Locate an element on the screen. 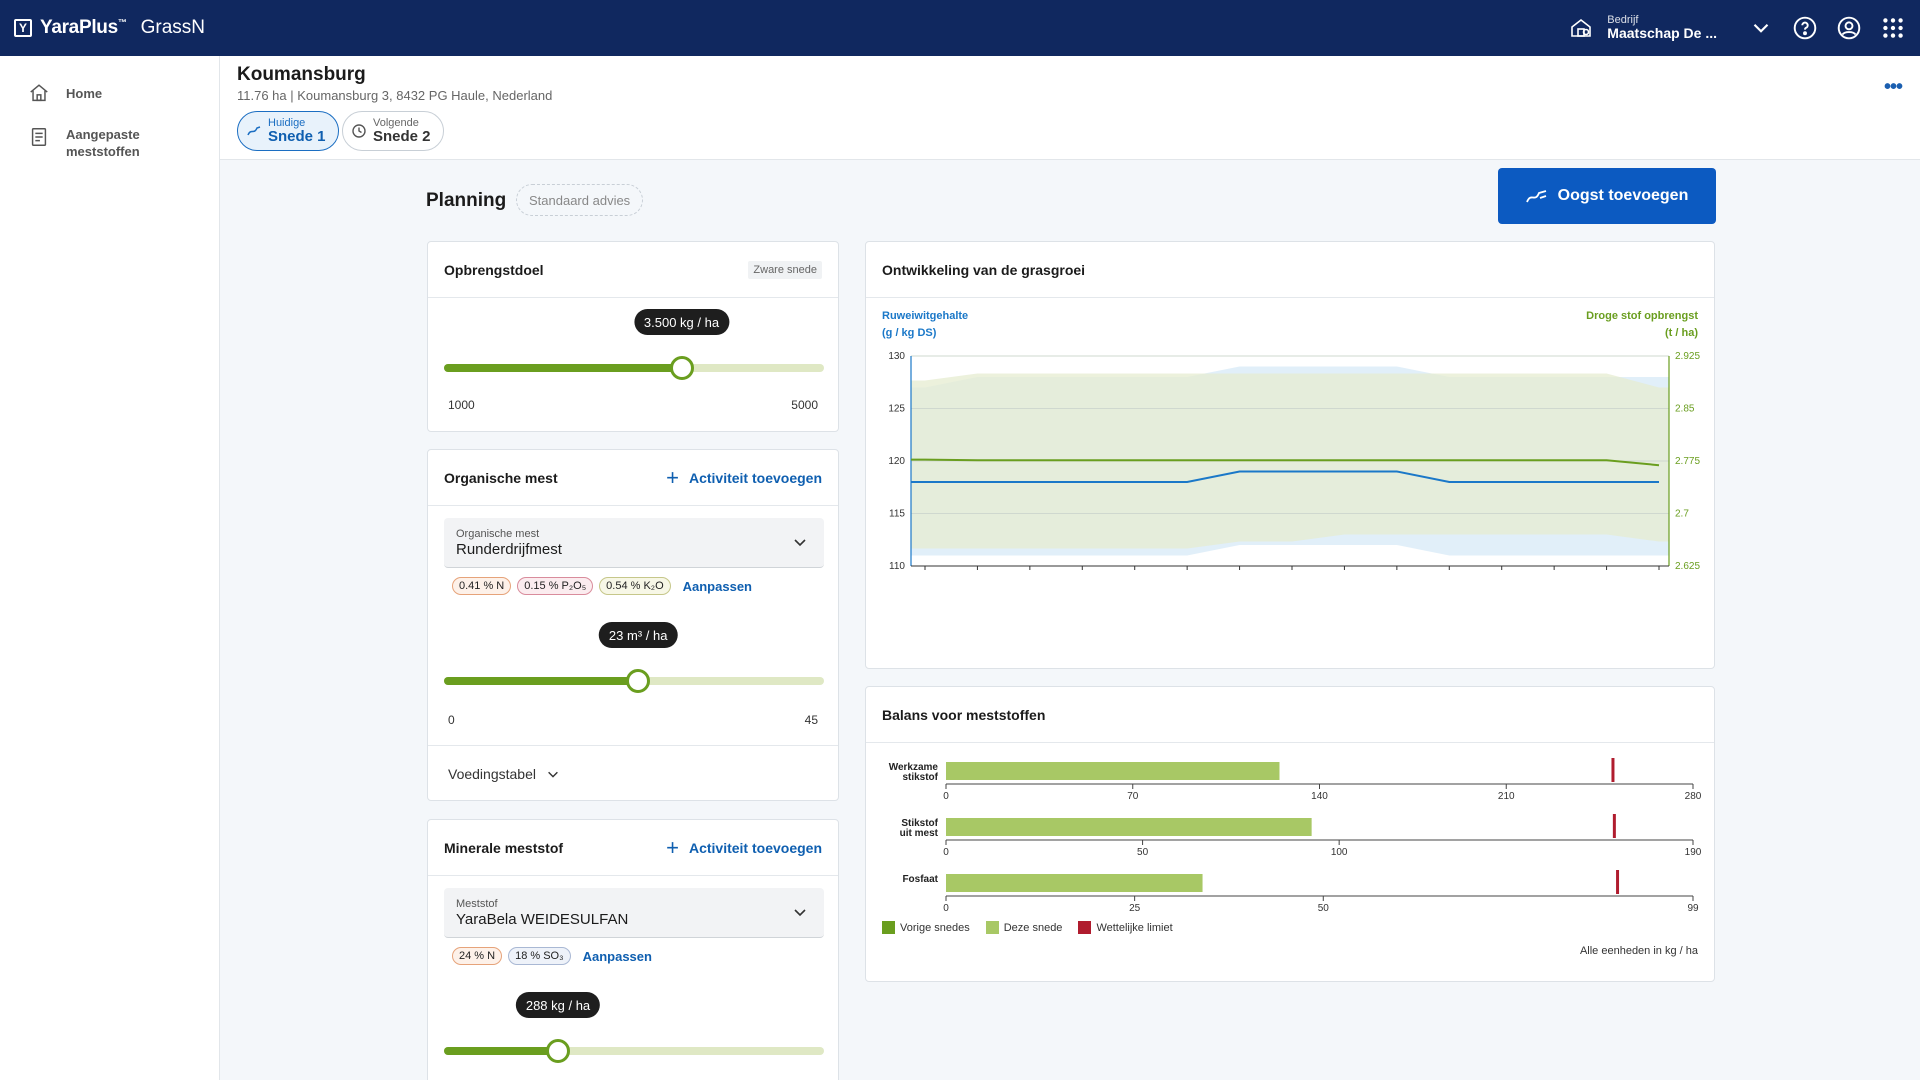 The height and width of the screenshot is (1080, 1920). sidebar-item-custom-fertilizers: Aangepaste meststoffen is located at coordinates (109, 143).